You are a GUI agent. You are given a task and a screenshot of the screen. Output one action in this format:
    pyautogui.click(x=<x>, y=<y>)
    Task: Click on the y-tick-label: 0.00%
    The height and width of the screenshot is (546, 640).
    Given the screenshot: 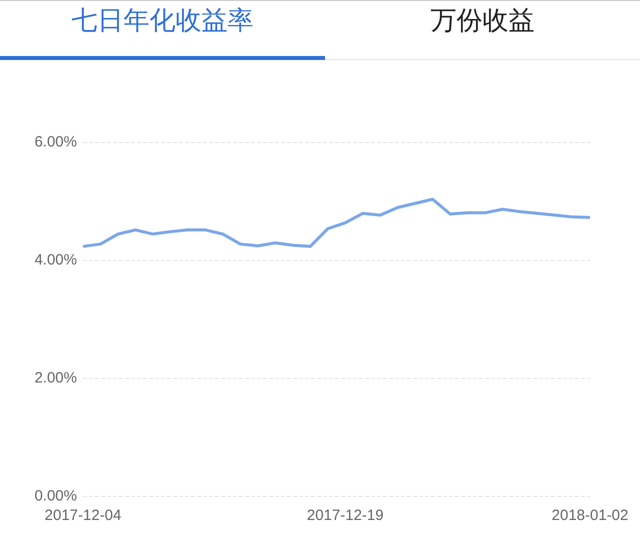 What is the action you would take?
    pyautogui.click(x=55, y=496)
    